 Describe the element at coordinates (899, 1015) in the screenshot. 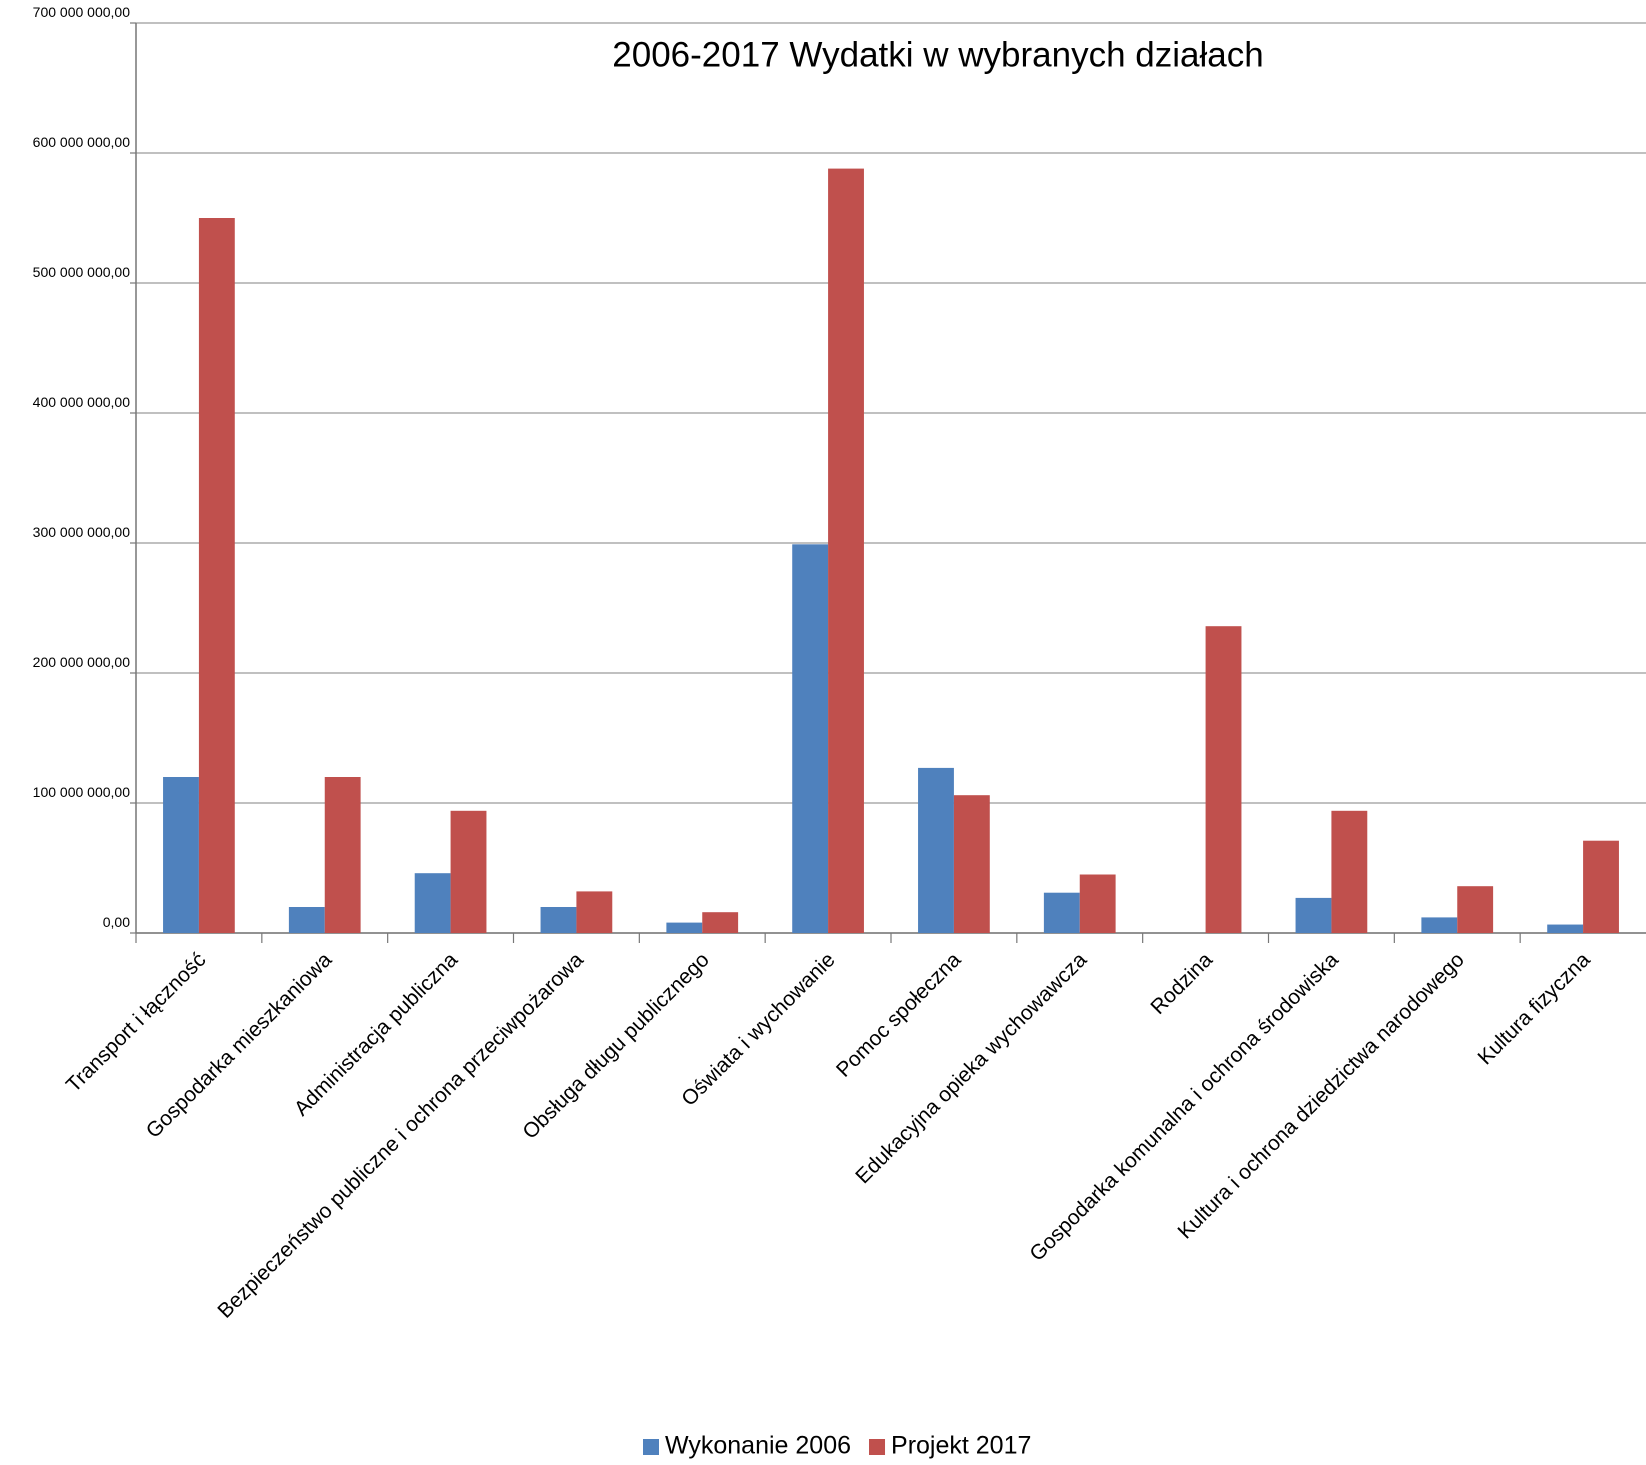

I see `x-tick-label: Pomoc społeczna` at that location.